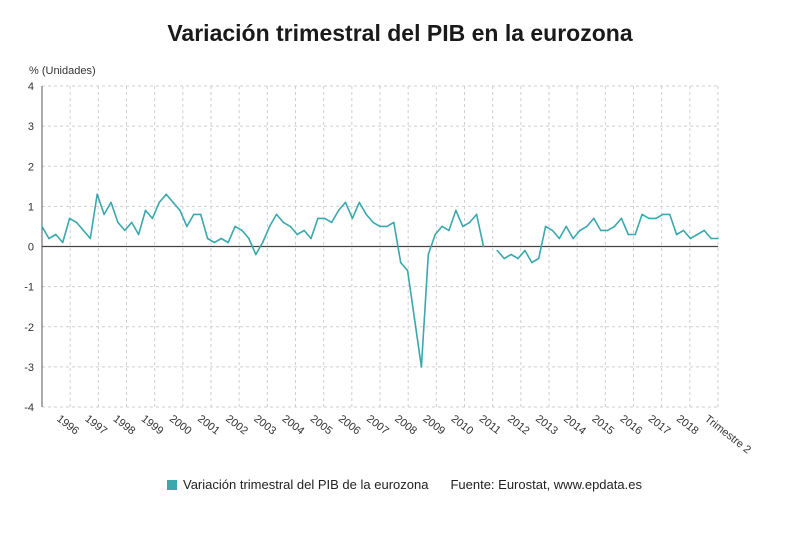 The width and height of the screenshot is (800, 539). Describe the element at coordinates (490, 425) in the screenshot. I see `x-tick-label: 2011` at that location.